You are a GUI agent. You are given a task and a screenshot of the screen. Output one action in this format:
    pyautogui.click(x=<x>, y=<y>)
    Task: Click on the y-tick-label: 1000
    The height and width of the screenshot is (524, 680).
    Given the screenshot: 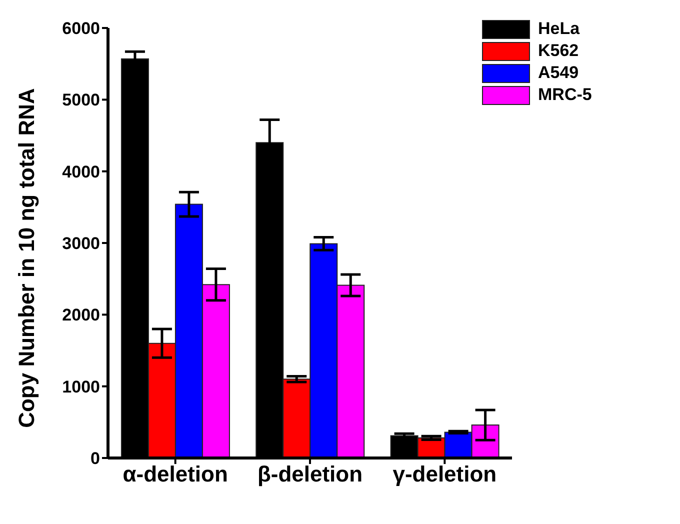 What is the action you would take?
    pyautogui.click(x=81, y=386)
    